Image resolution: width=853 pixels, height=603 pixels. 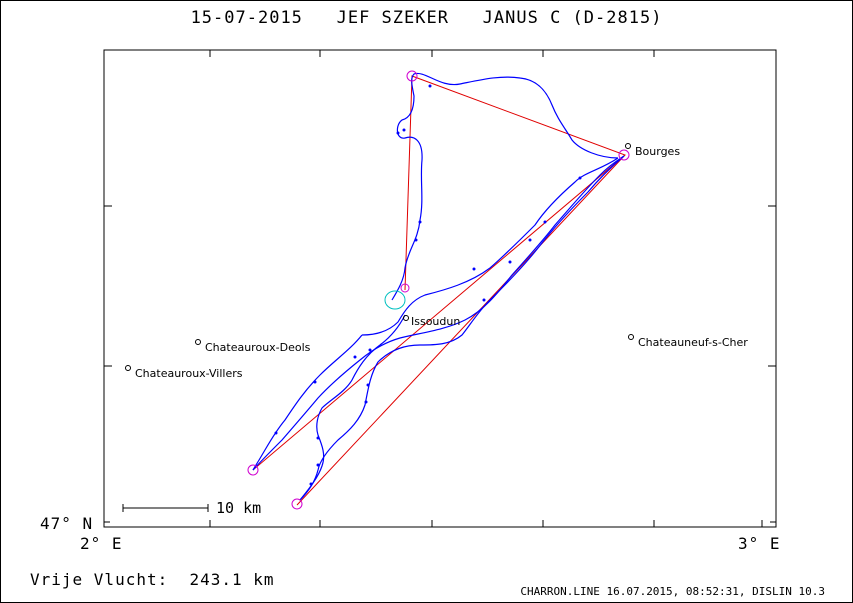 I want to click on flight-distance-label: Vrije Vlucht:, so click(x=99, y=579).